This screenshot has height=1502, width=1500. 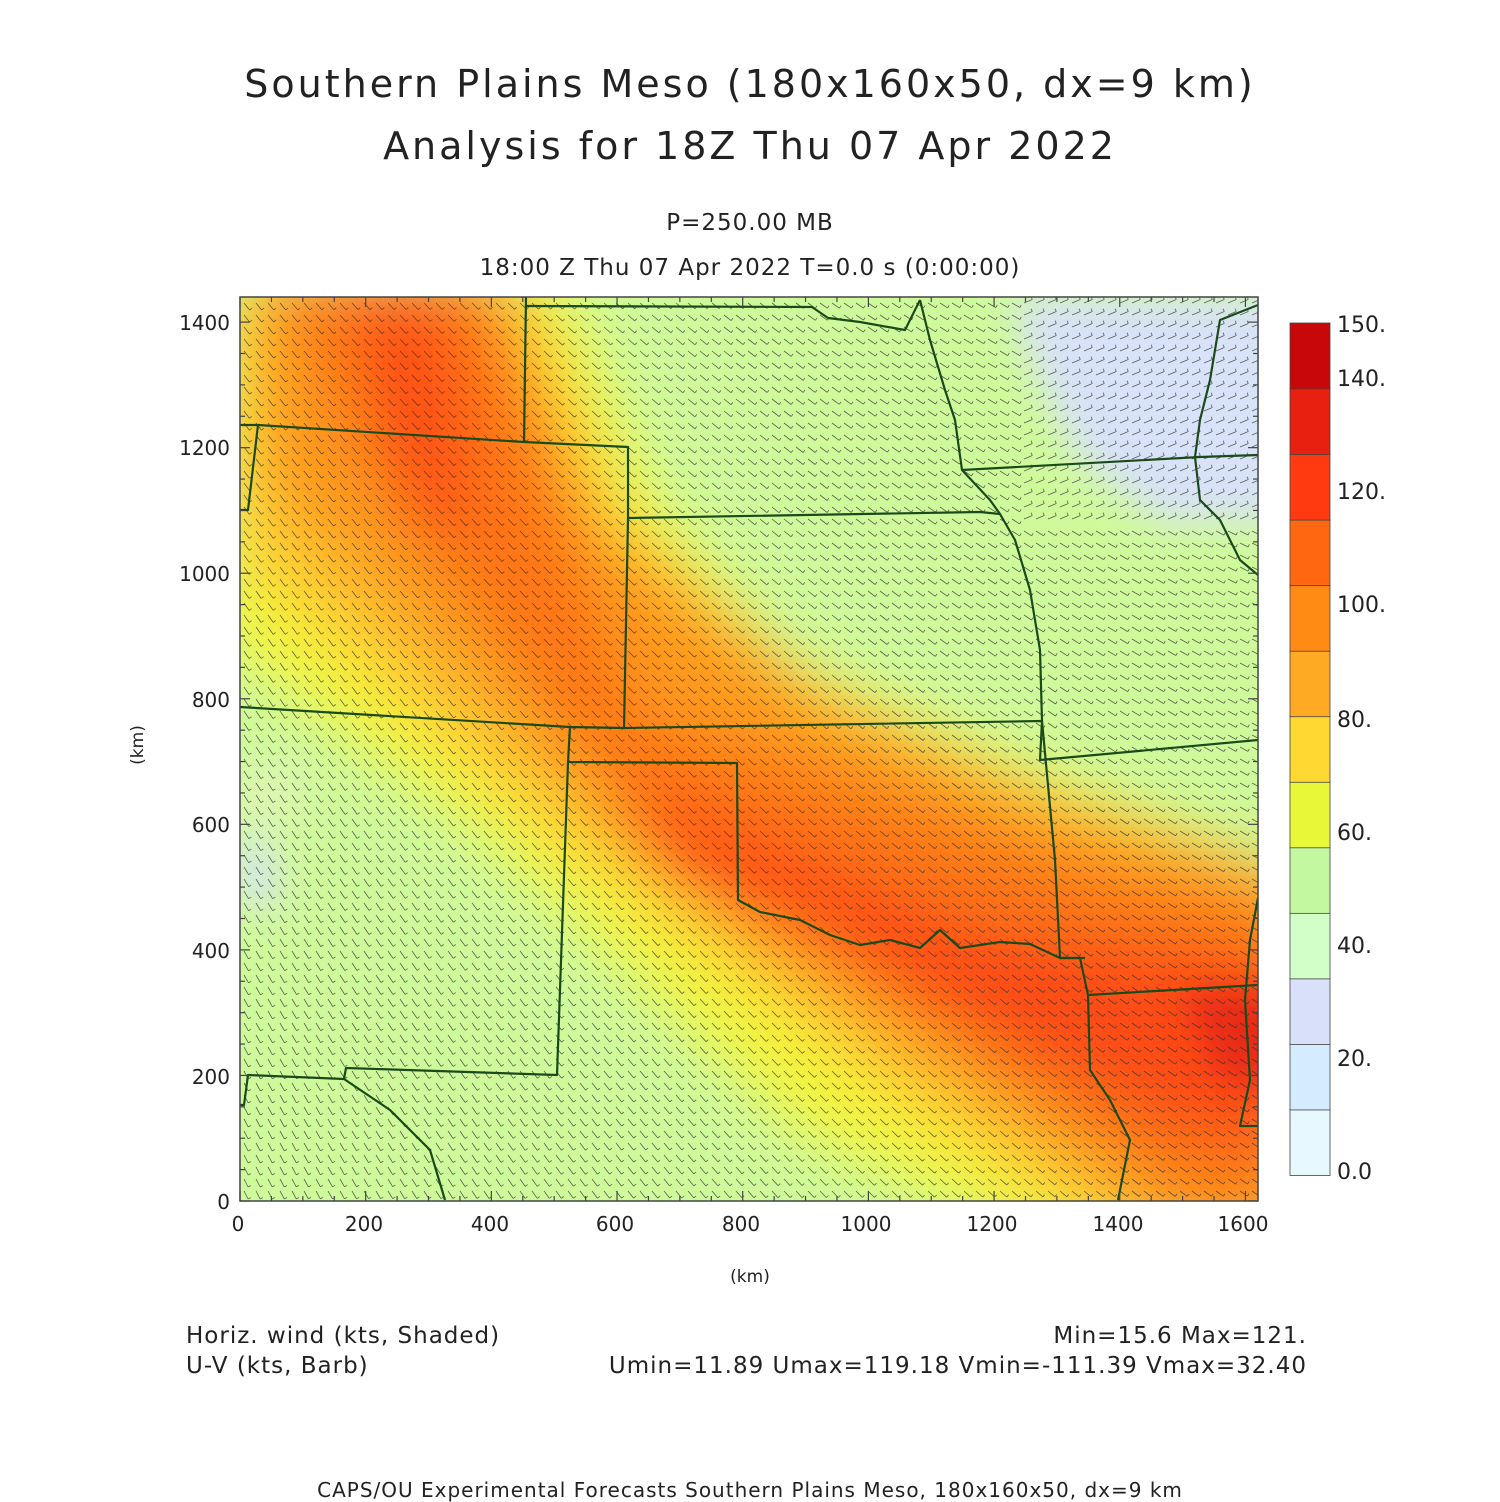 What do you see at coordinates (1180, 1336) in the screenshot?
I see `min-max-stats: Min=15.6 Max=121.` at bounding box center [1180, 1336].